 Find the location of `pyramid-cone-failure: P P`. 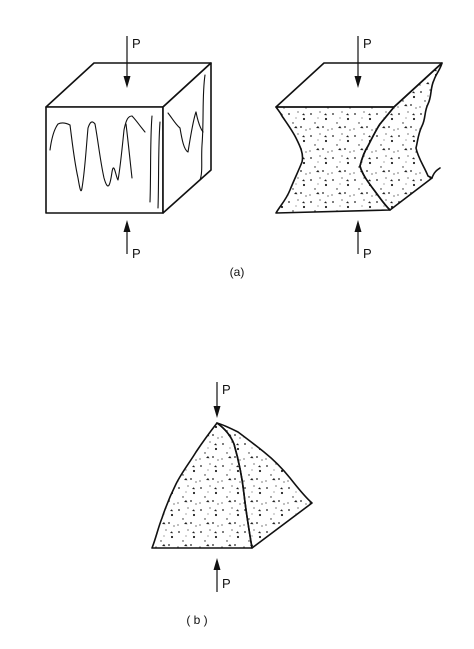

pyramid-cone-failure: P P is located at coordinates (232, 487).